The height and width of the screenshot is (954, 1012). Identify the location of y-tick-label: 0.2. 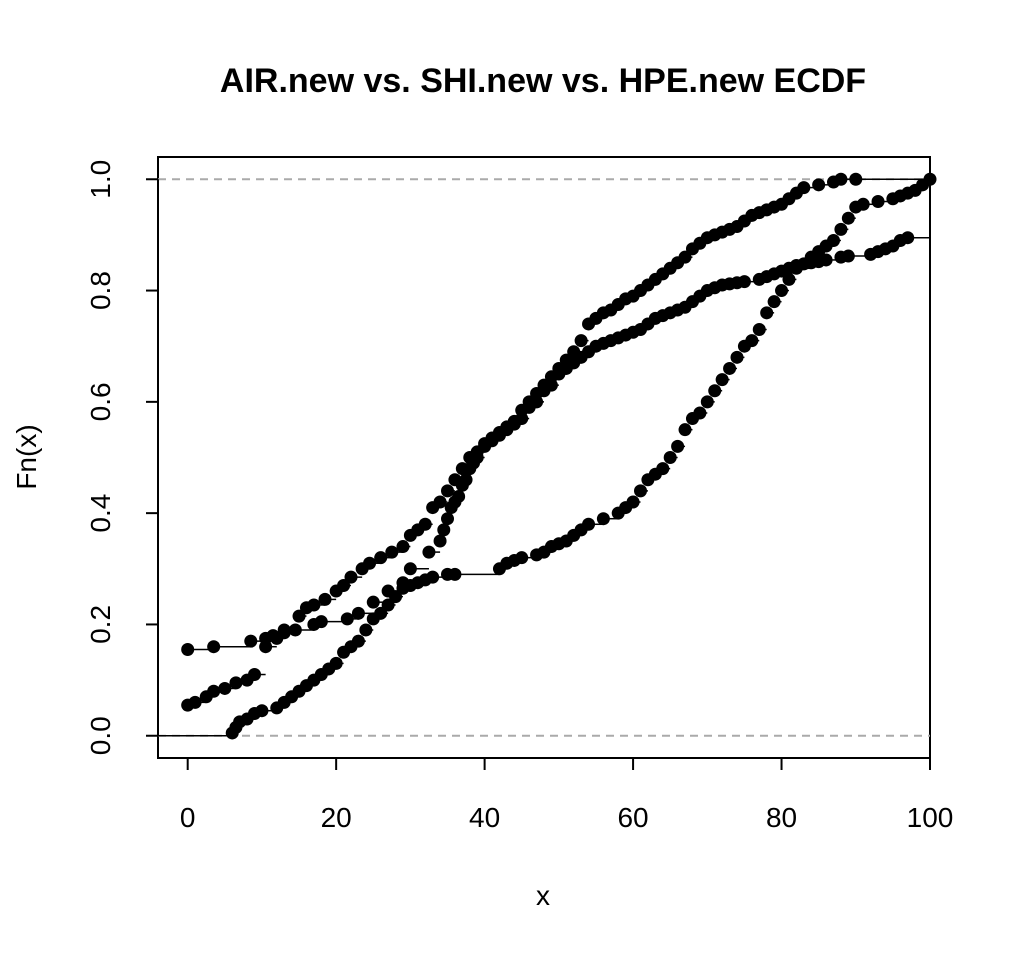
(100, 624).